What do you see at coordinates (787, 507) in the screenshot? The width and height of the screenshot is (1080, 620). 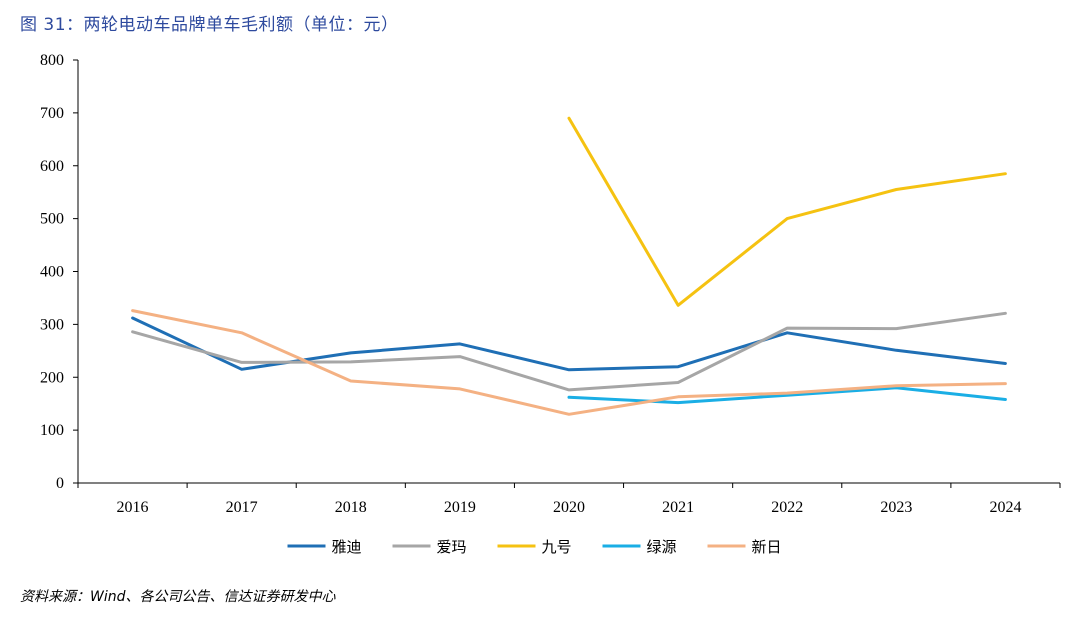 I see `x-tick-label: 2022` at bounding box center [787, 507].